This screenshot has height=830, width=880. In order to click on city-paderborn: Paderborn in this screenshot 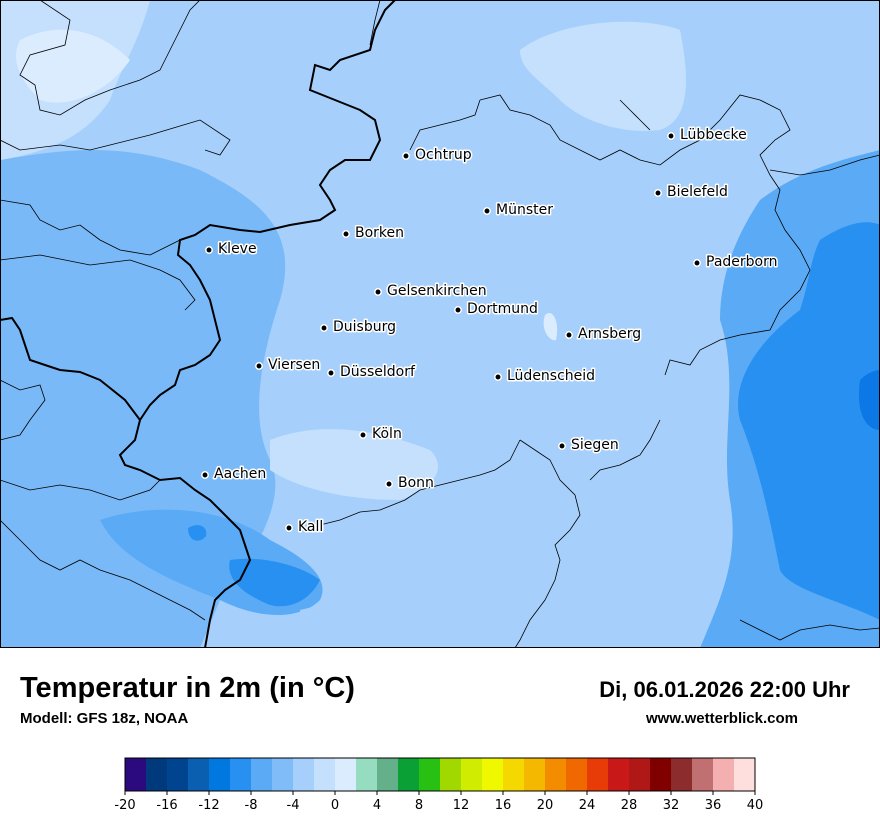, I will do `click(736, 262)`.